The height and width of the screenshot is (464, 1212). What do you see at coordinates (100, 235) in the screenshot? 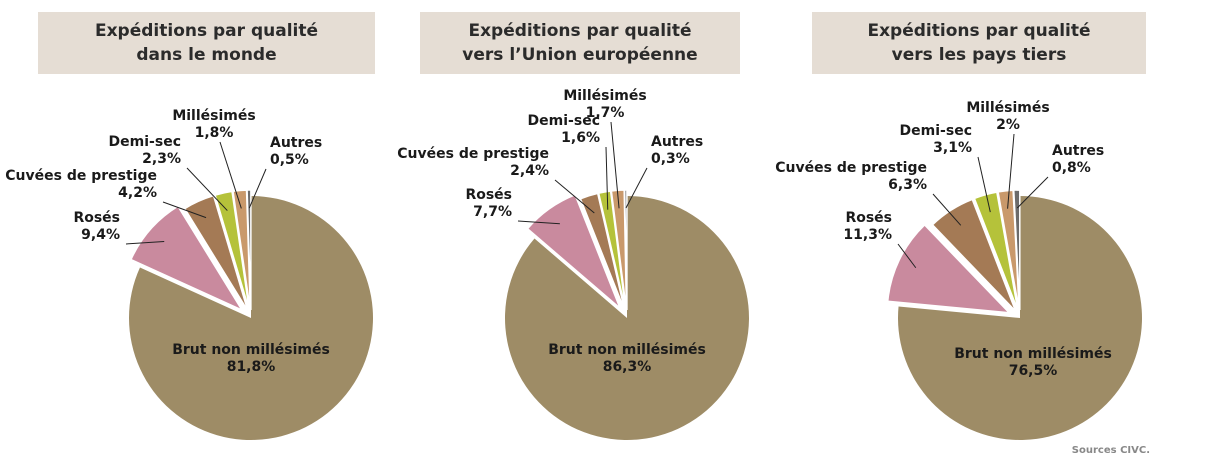
I see `slice-value-label: 9,4%` at bounding box center [100, 235].